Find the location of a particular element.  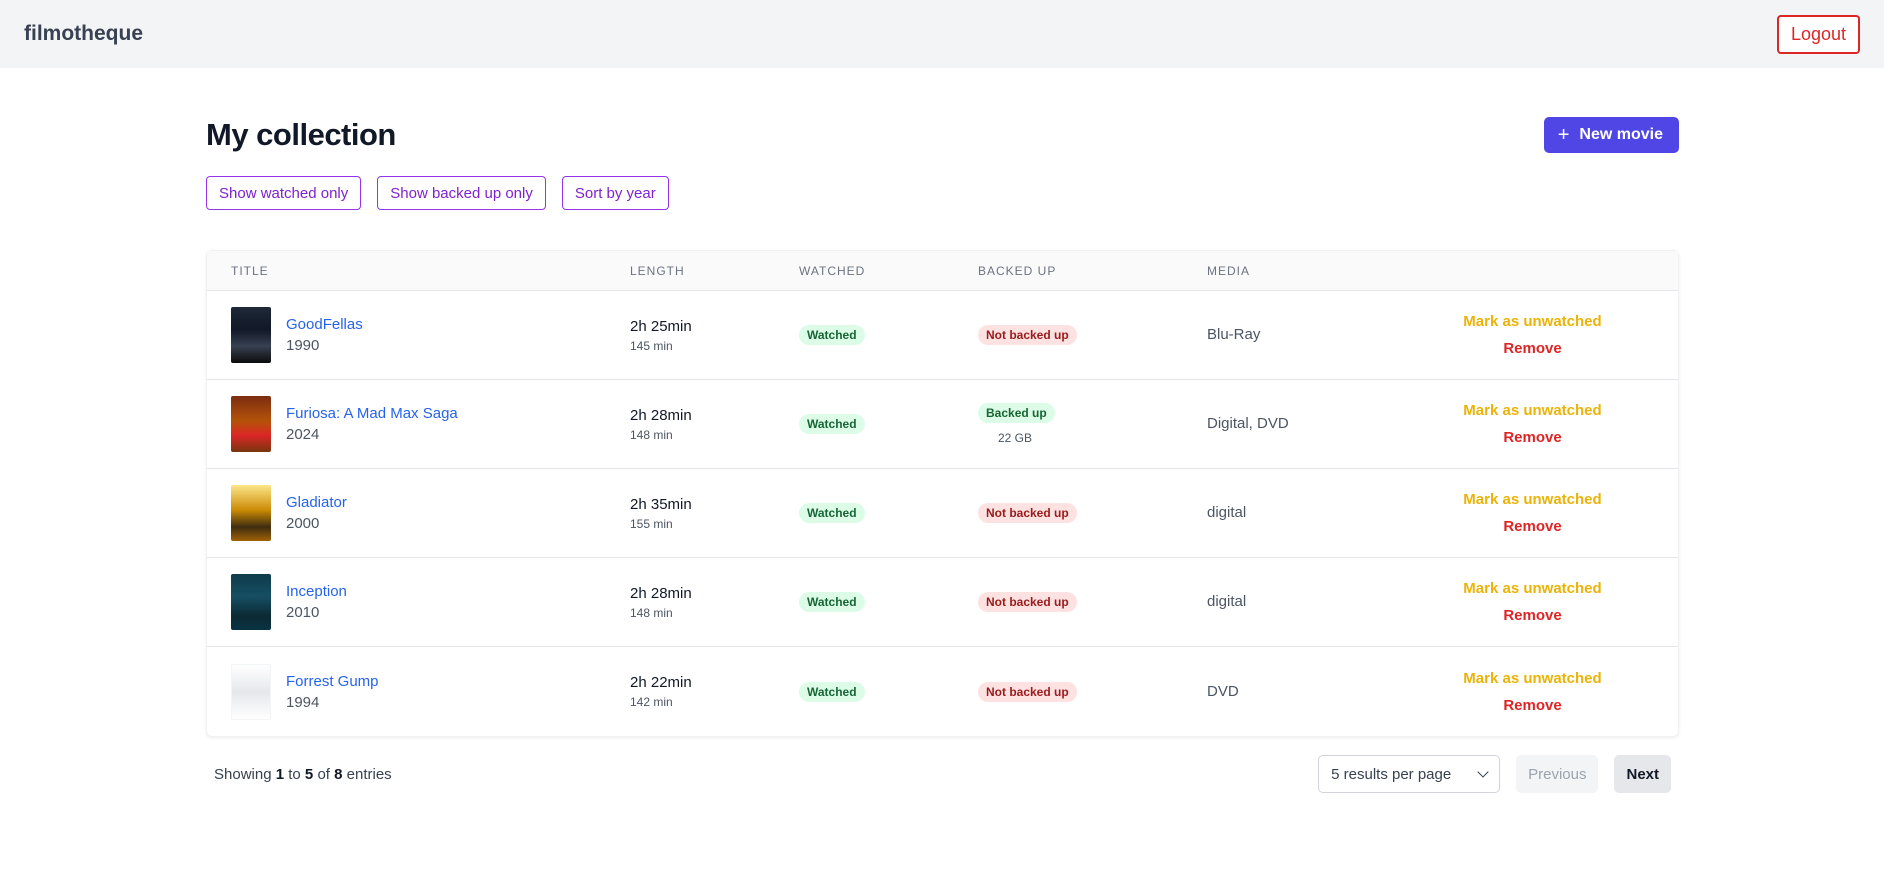

range-to: 5 is located at coordinates (309, 774).